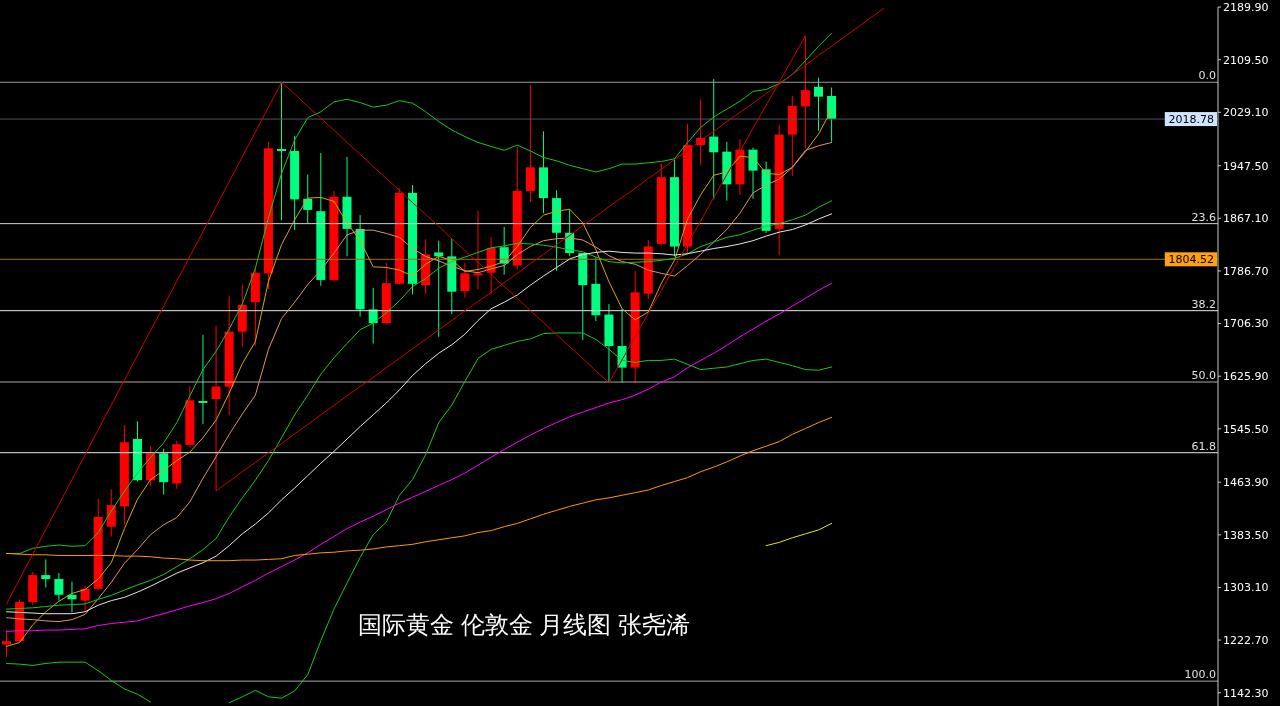 The width and height of the screenshot is (1280, 706). What do you see at coordinates (524, 625) in the screenshot?
I see `text: 国际黄金 伦敦金 月线图 张尧浠` at bounding box center [524, 625].